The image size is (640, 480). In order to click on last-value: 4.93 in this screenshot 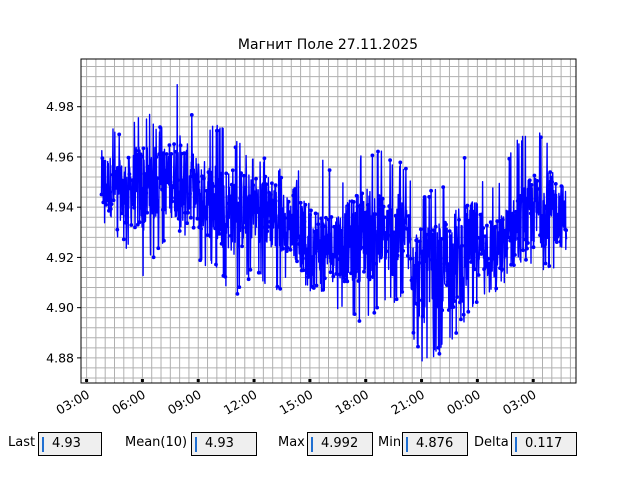, I will do `click(66, 443)`.